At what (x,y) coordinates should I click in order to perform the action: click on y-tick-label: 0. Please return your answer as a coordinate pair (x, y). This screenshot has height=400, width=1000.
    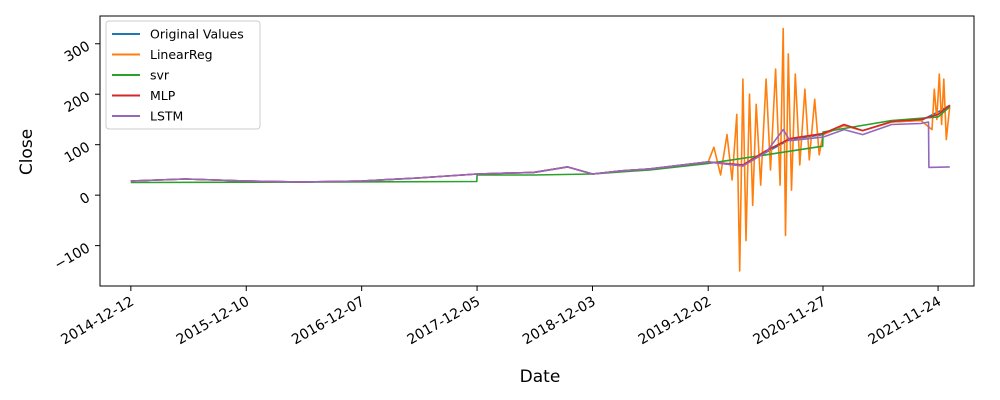
    Looking at the image, I should click on (85, 199).